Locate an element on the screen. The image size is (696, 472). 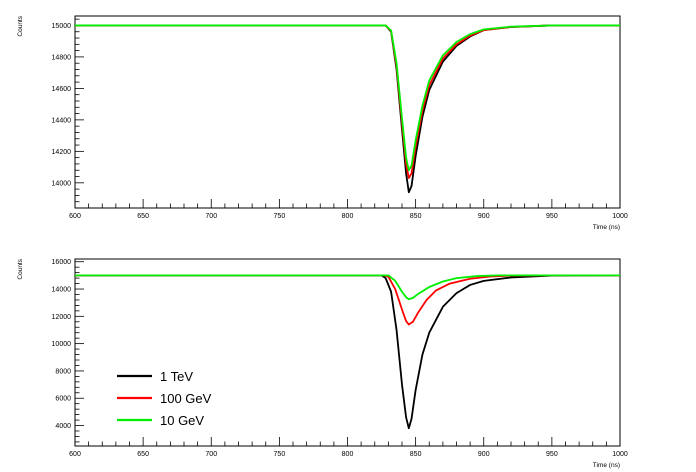
y-tick-label: 10000 is located at coordinates (62, 344).